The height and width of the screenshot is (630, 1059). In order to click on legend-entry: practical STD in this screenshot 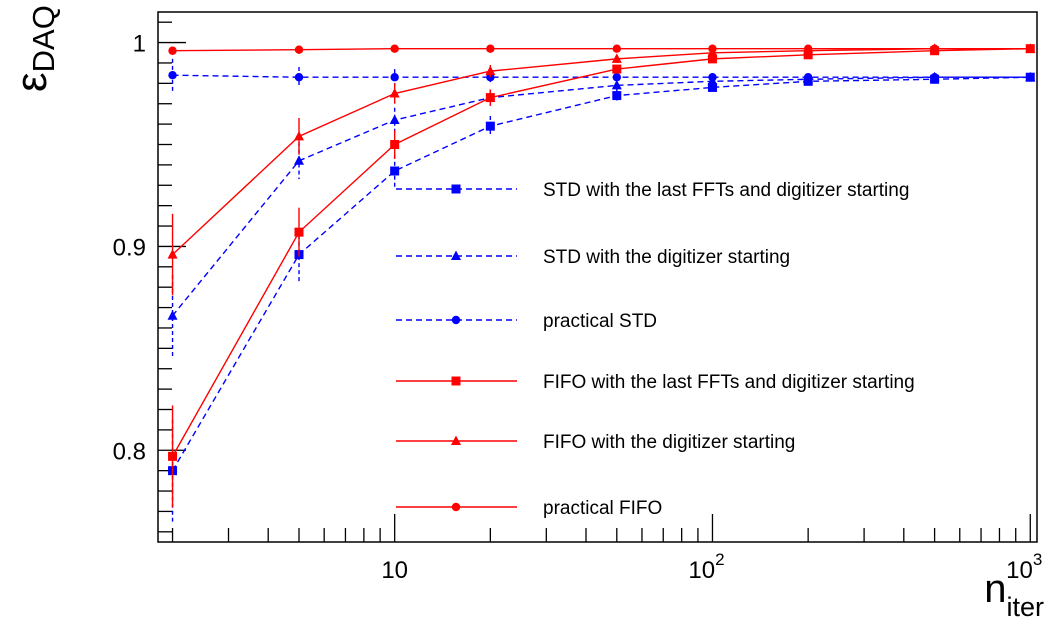, I will do `click(526, 321)`.